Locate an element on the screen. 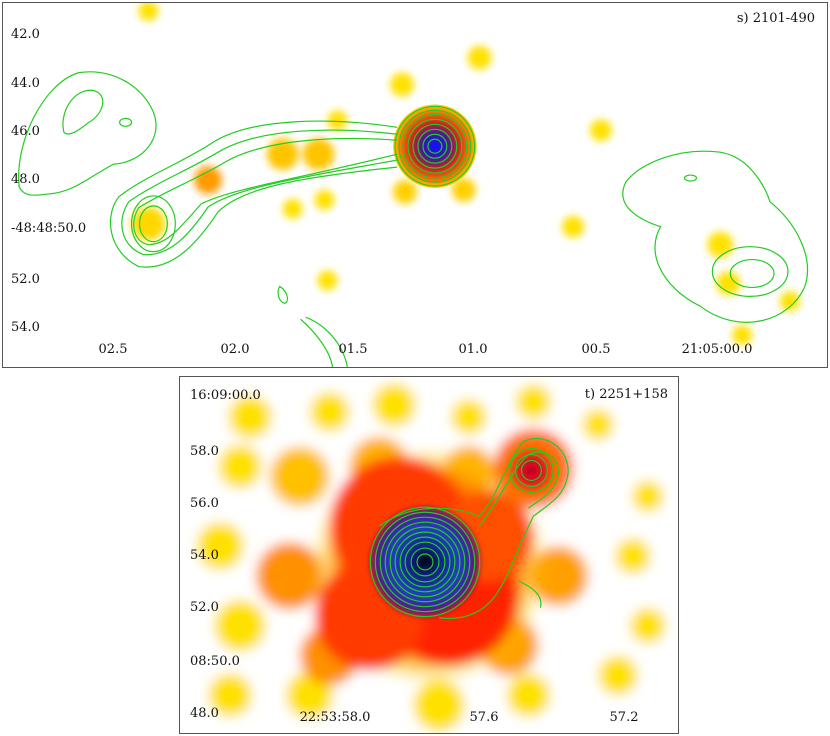  jet-knot is located at coordinates (531, 470).